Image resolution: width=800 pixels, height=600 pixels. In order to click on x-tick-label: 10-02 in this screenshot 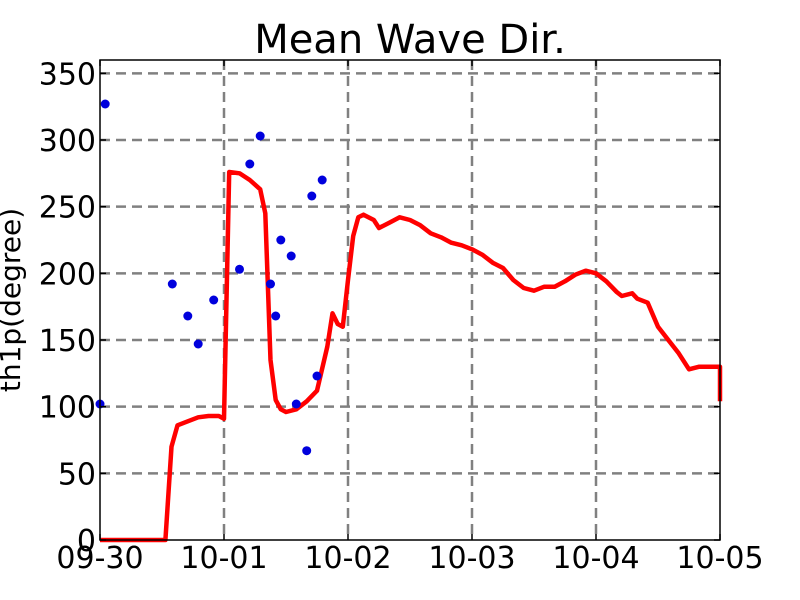, I will do `click(347, 558)`.